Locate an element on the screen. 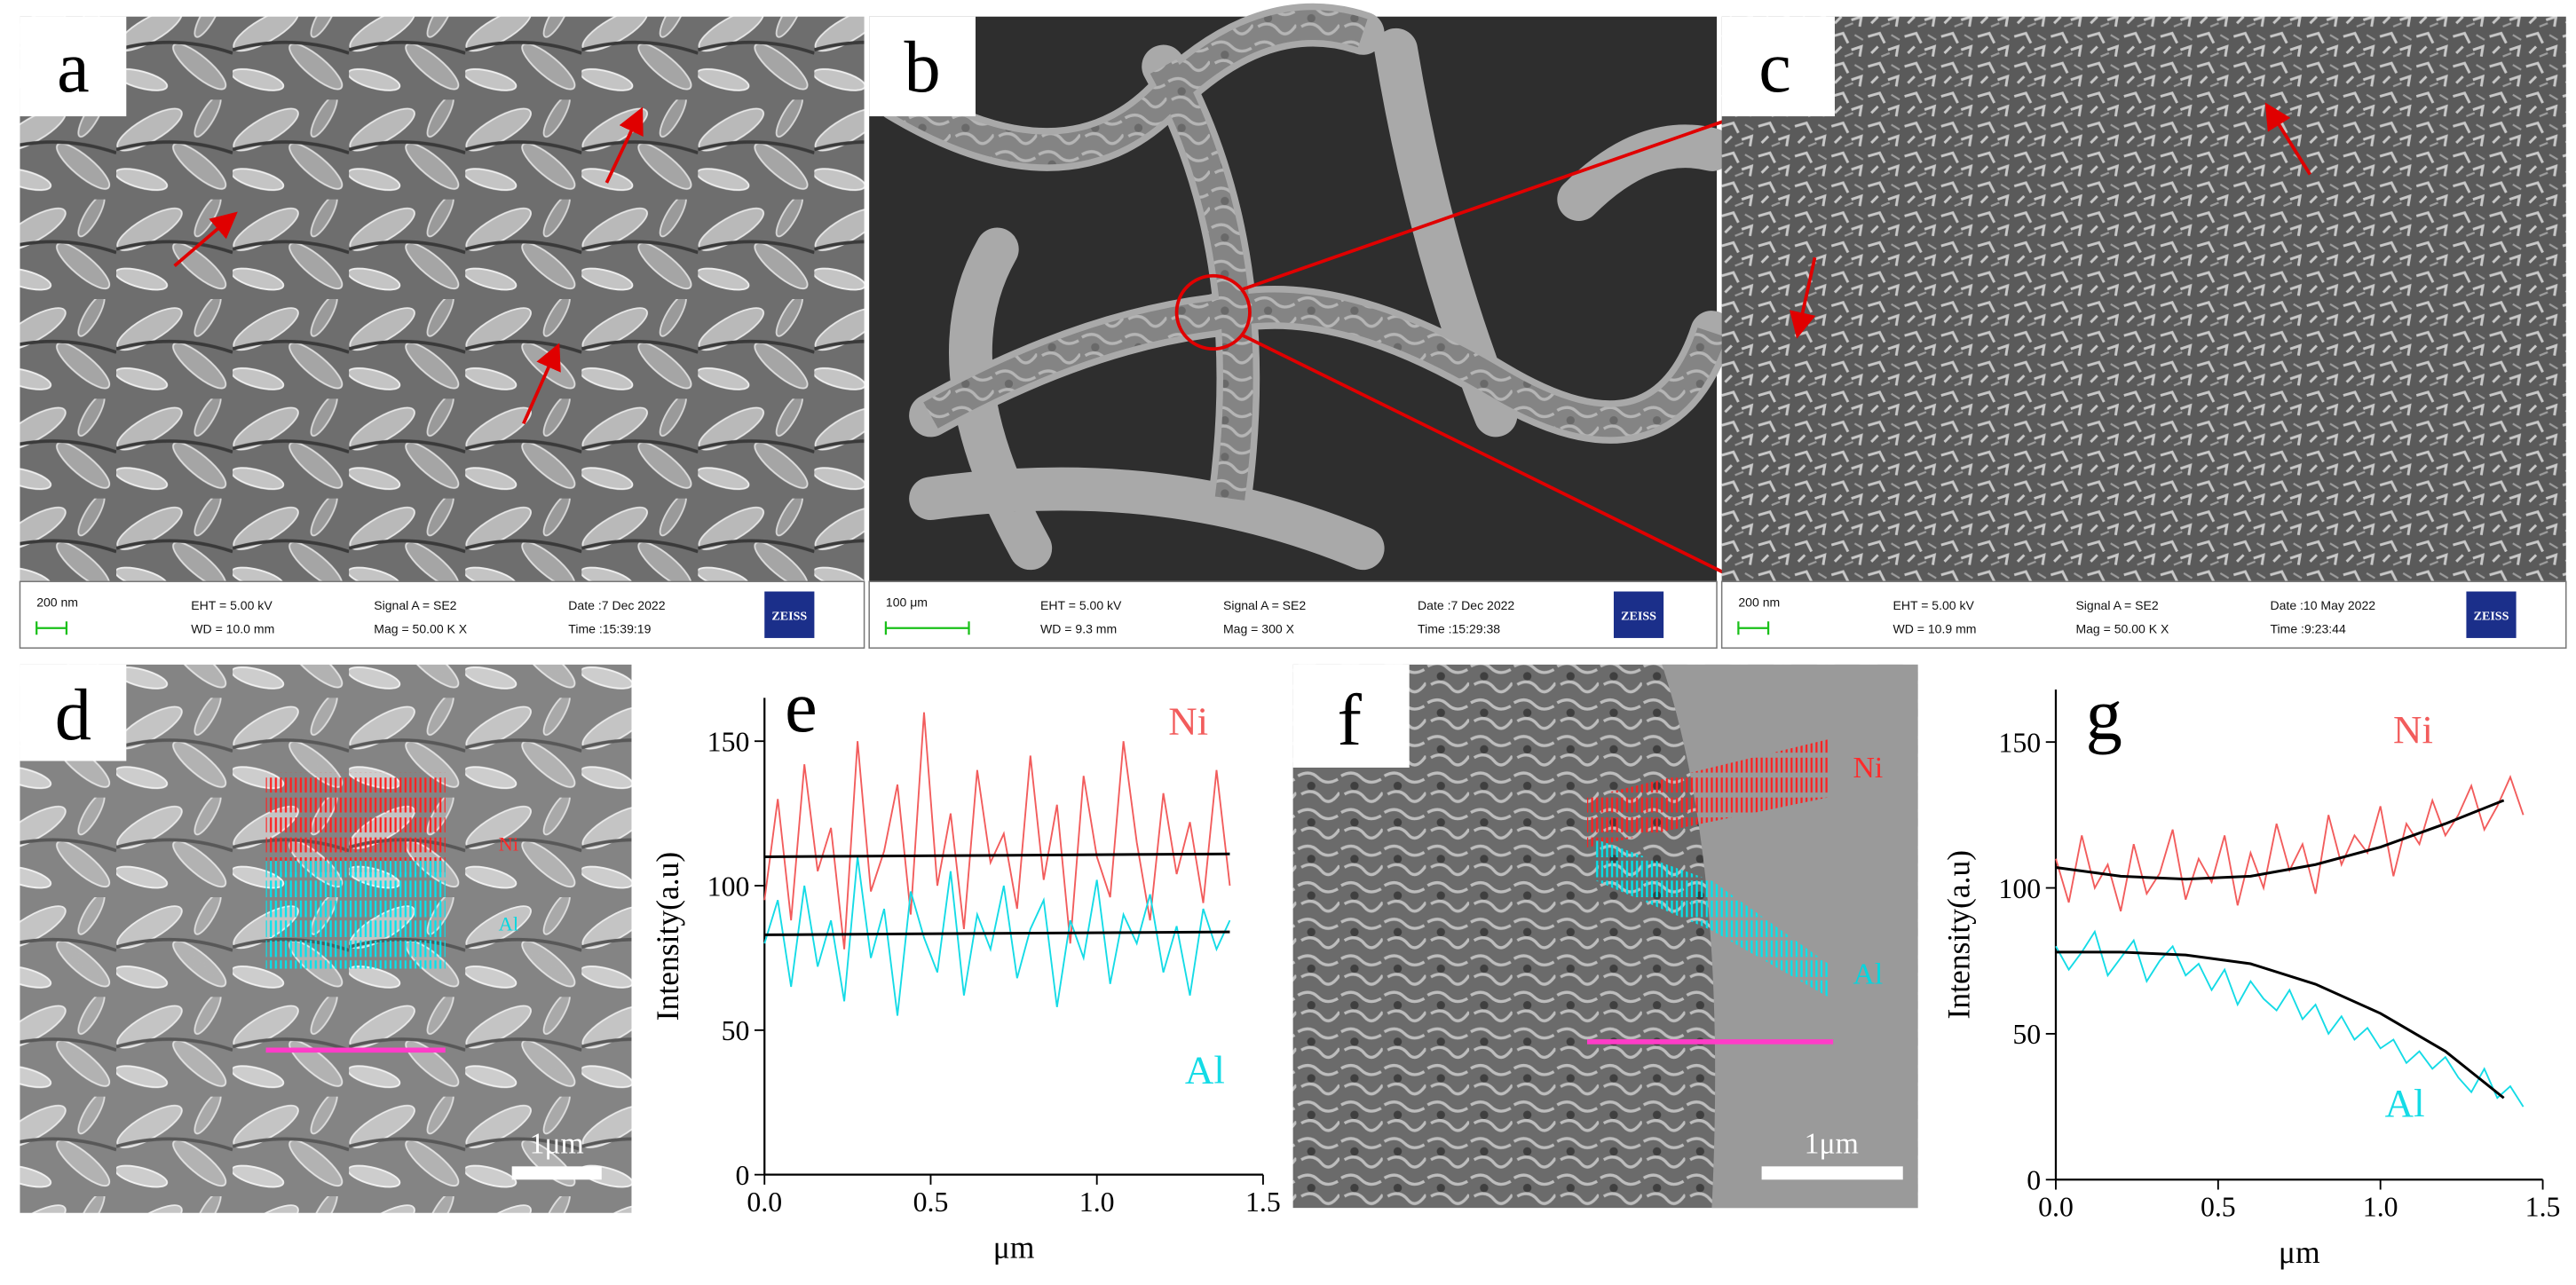  panel-label: e is located at coordinates (801, 706).